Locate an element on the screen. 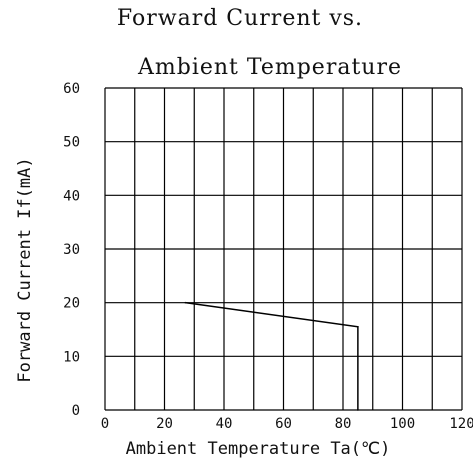 This screenshot has height=463, width=473. y-tick-label: 0 is located at coordinates (76, 411).